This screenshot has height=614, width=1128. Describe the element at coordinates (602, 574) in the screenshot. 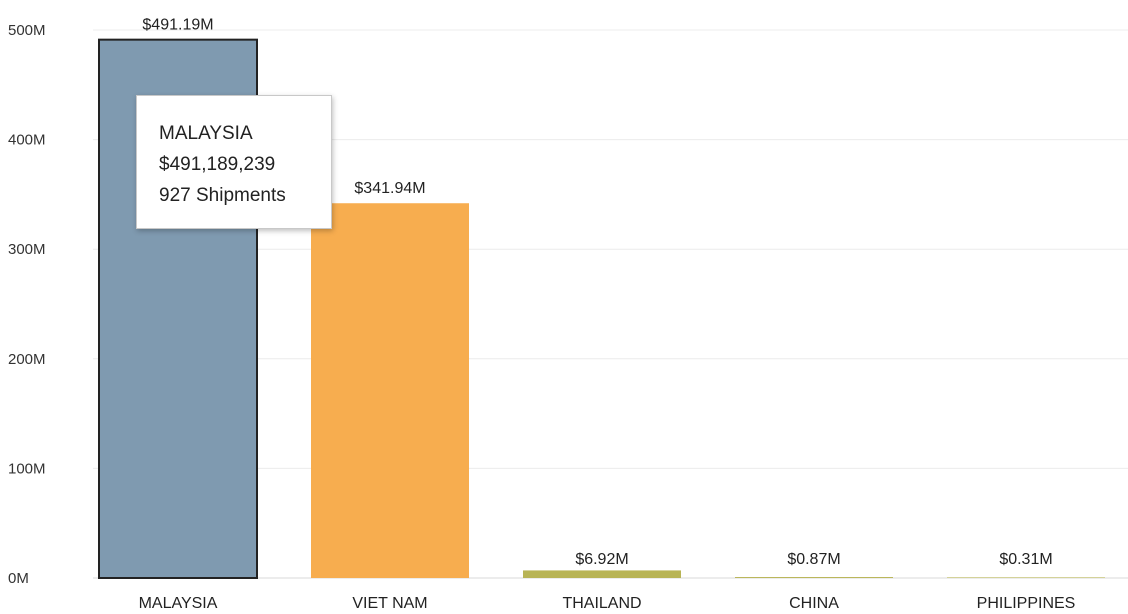

I see `bar-thailand` at that location.